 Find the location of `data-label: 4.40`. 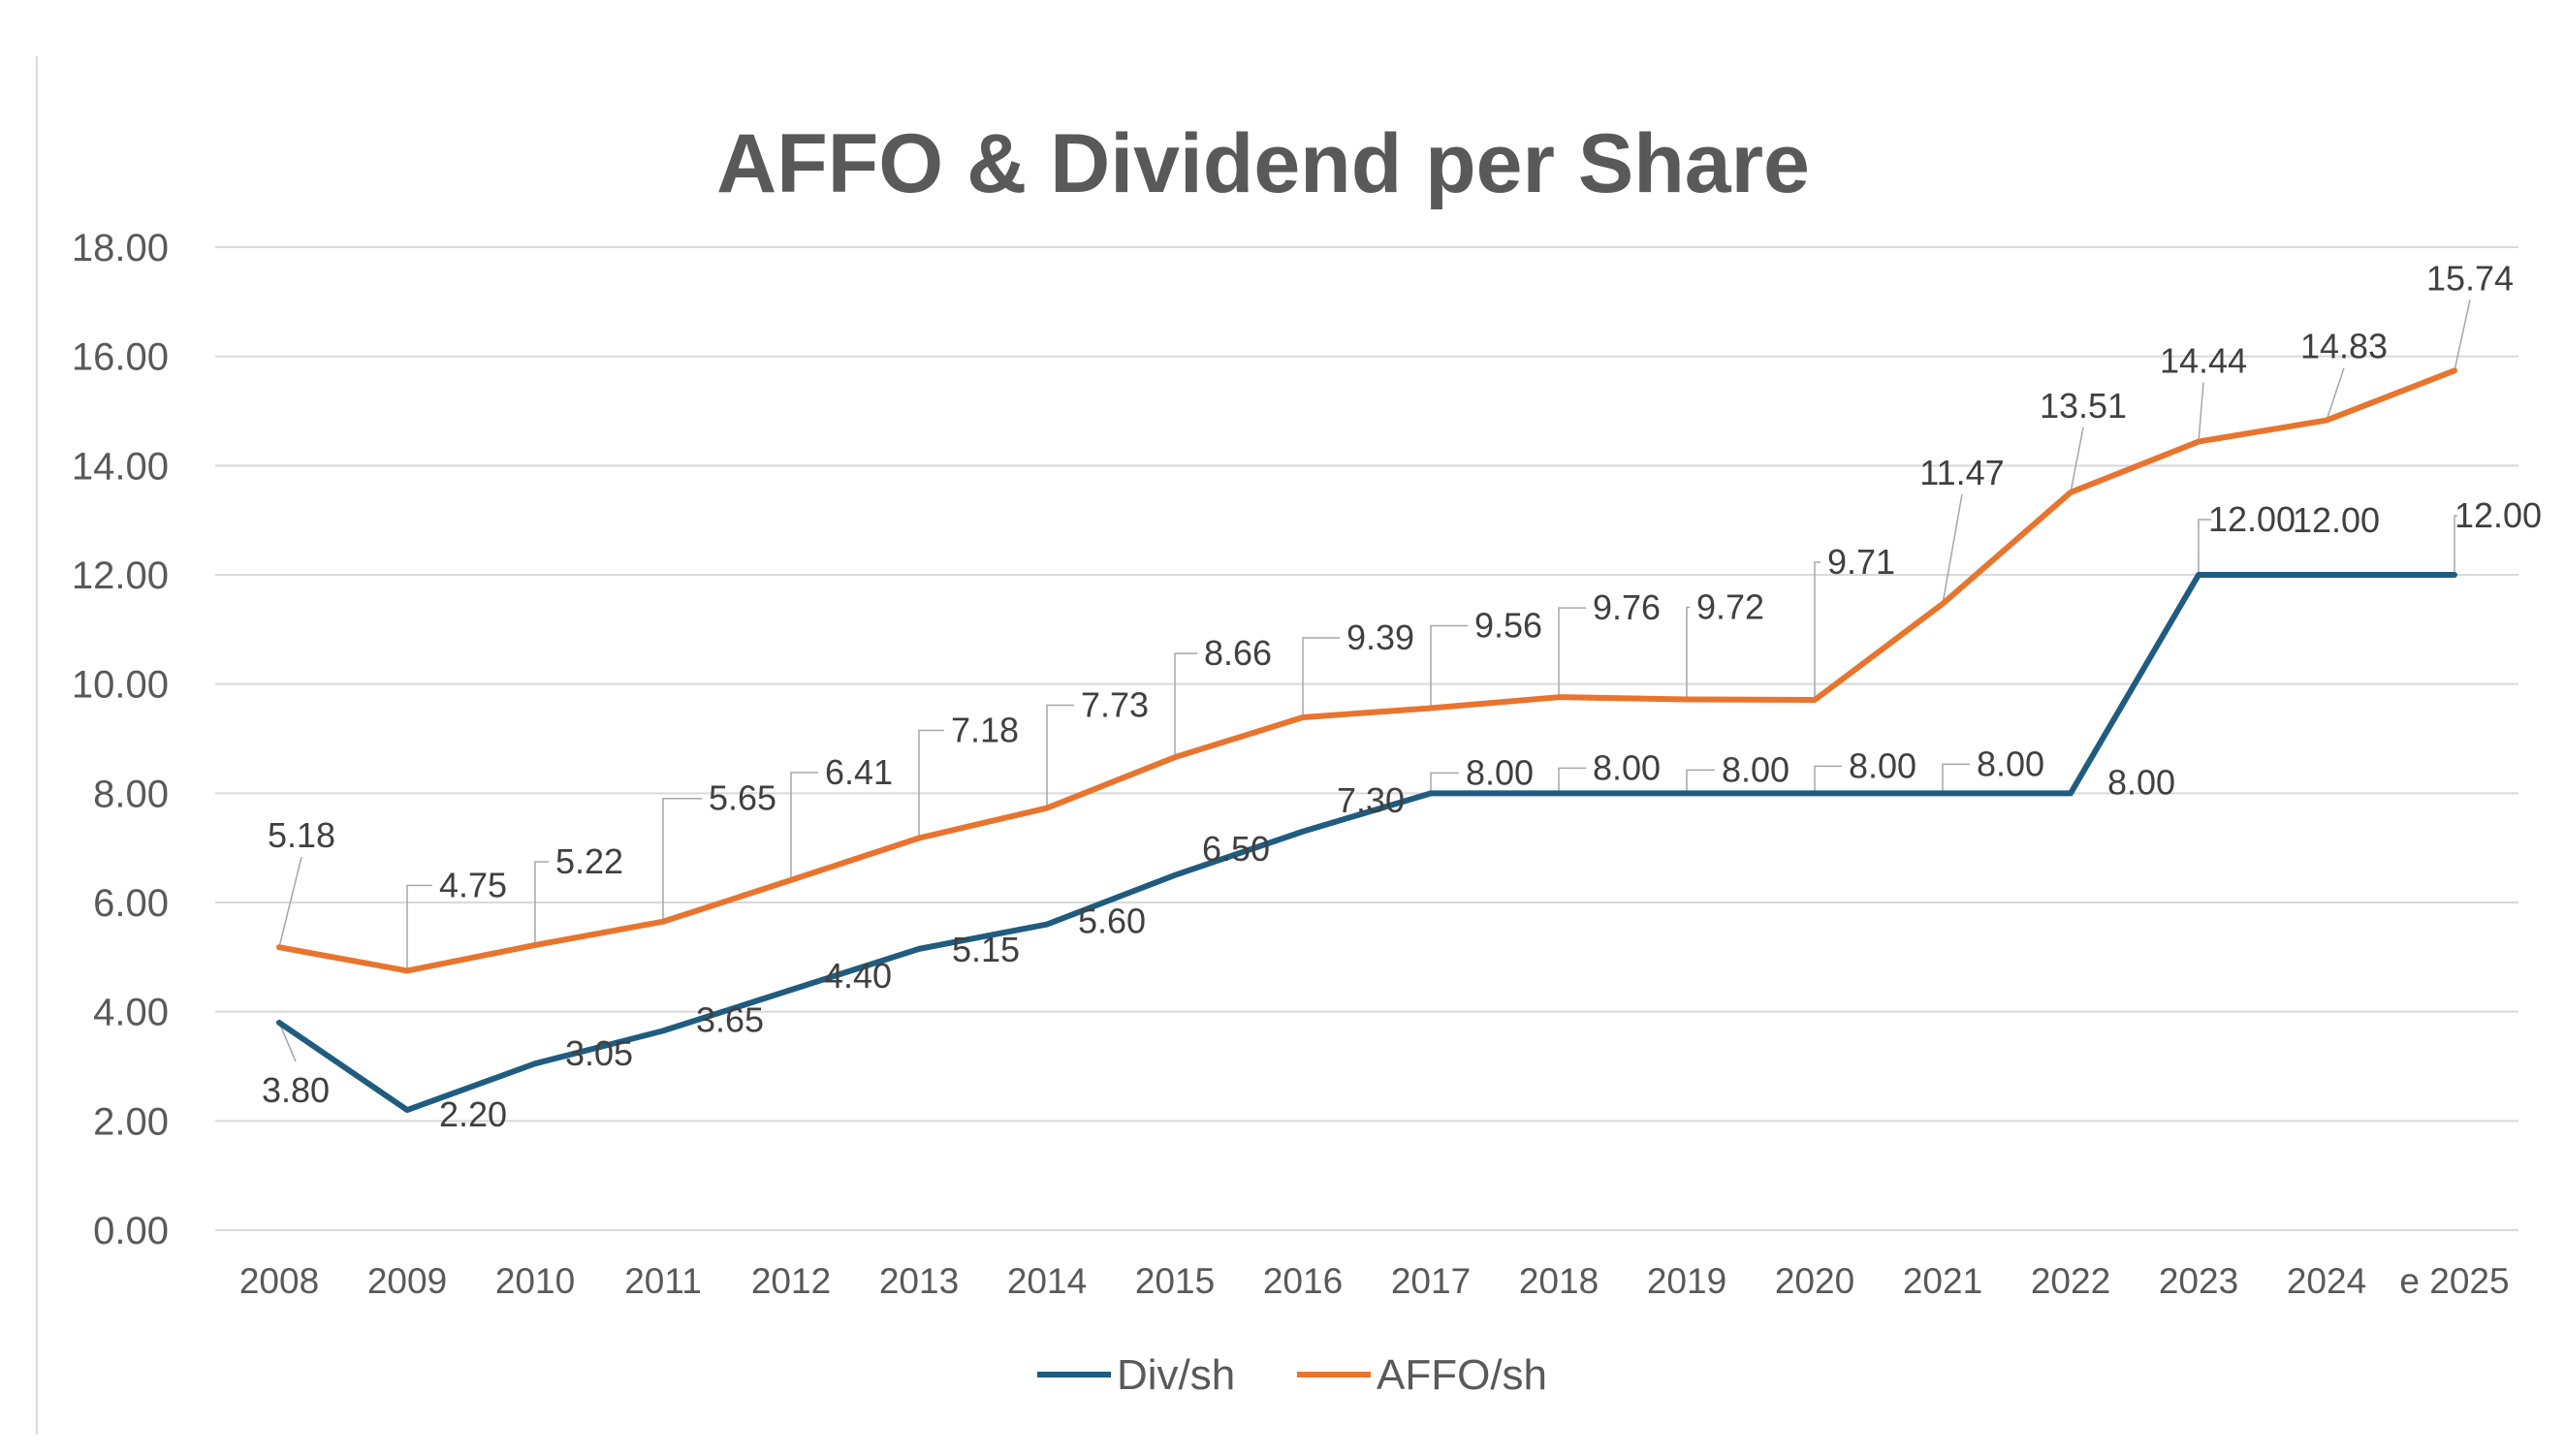

data-label: 4.40 is located at coordinates (858, 976).